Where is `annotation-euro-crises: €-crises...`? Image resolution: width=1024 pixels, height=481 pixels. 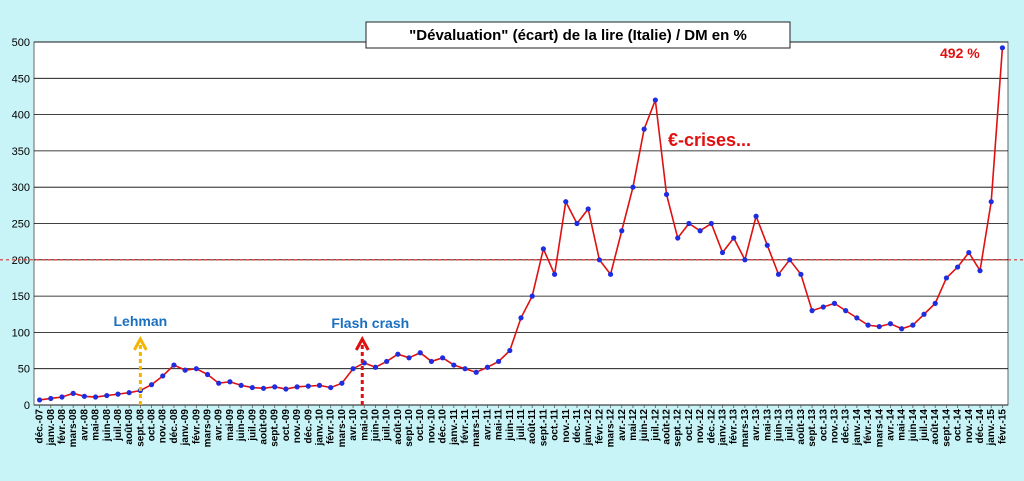
annotation-euro-crises: €-crises... is located at coordinates (709, 140).